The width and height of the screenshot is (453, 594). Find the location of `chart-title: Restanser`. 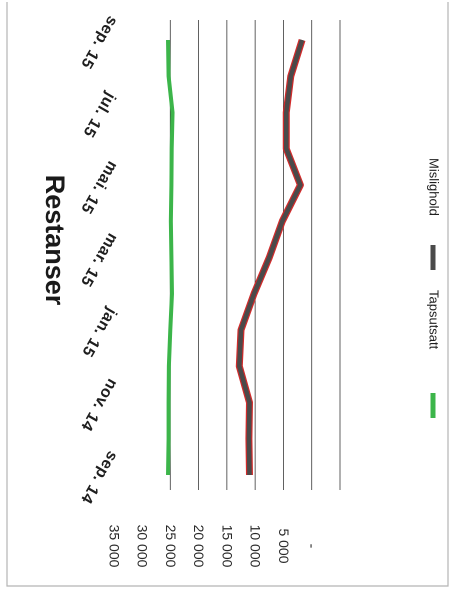

chart-title: Restanser is located at coordinates (55, 240).